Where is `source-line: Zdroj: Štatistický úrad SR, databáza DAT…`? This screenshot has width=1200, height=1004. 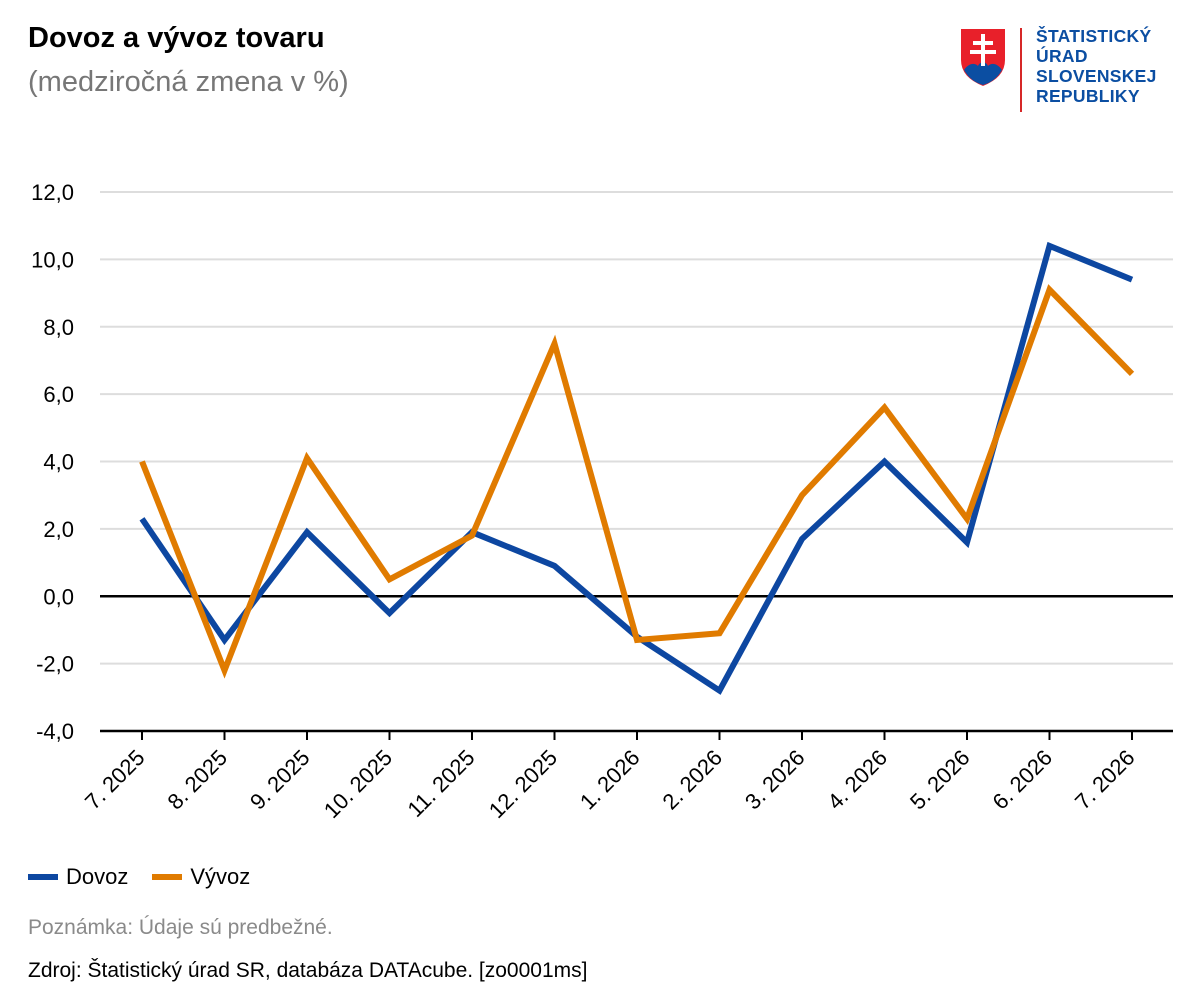 source-line: Zdroj: Štatistický úrad SR, databáza DAT… is located at coordinates (308, 970).